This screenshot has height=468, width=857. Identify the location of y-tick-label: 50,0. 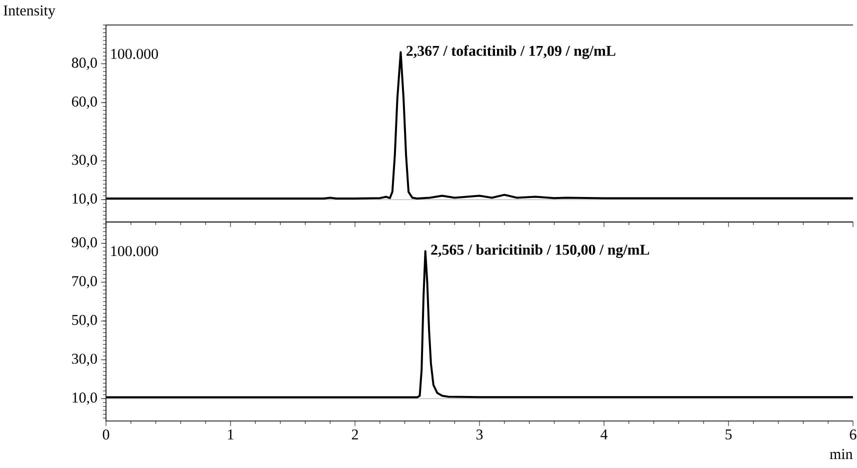
(84, 321).